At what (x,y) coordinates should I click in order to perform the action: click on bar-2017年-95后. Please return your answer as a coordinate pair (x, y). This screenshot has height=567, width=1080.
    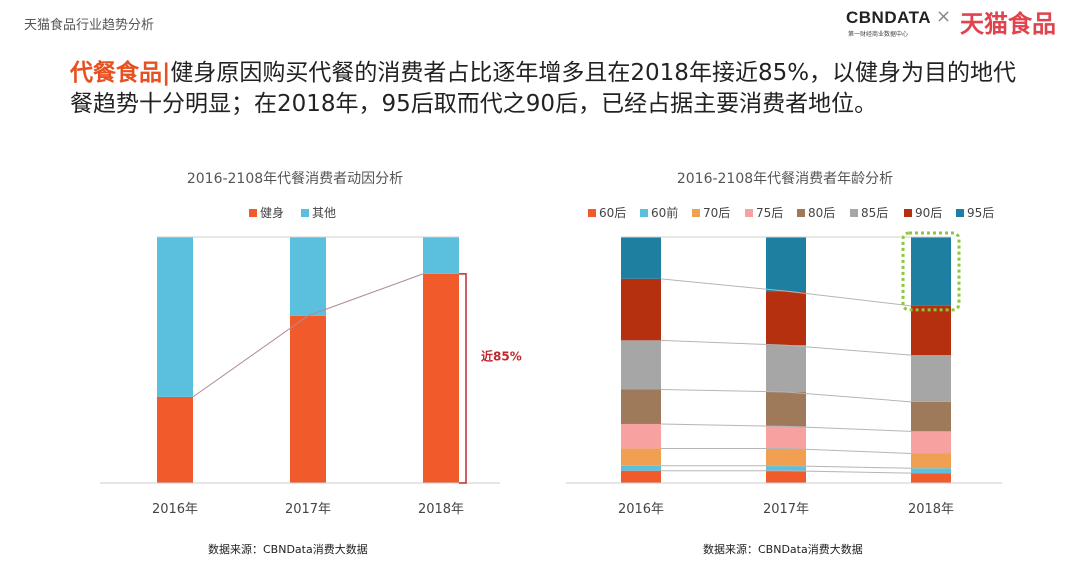
    Looking at the image, I should click on (786, 264).